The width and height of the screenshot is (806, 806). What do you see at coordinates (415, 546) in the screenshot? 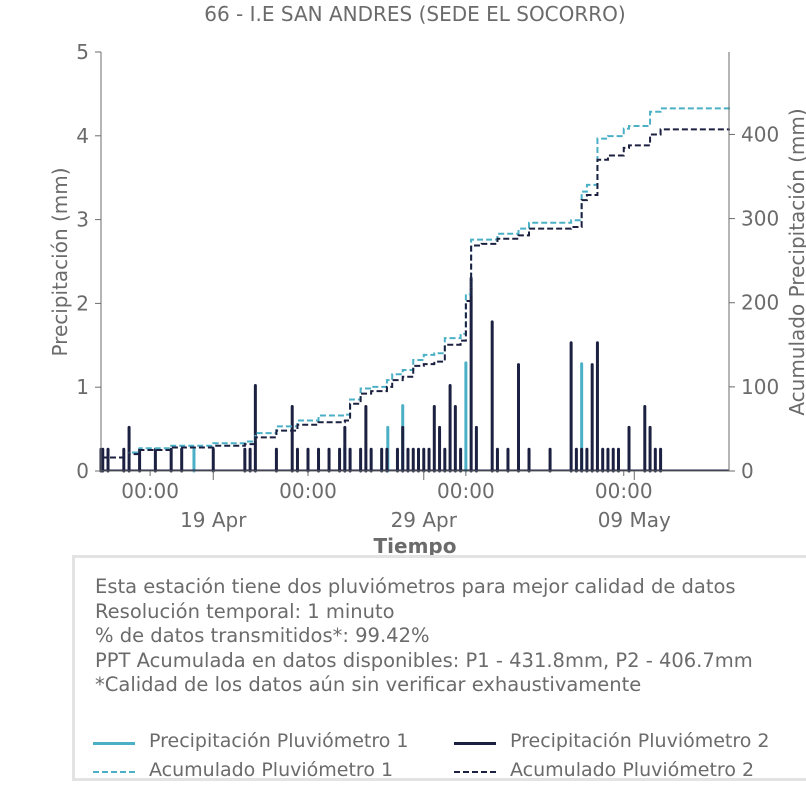
I see `x-axis-label: Tiempo` at bounding box center [415, 546].